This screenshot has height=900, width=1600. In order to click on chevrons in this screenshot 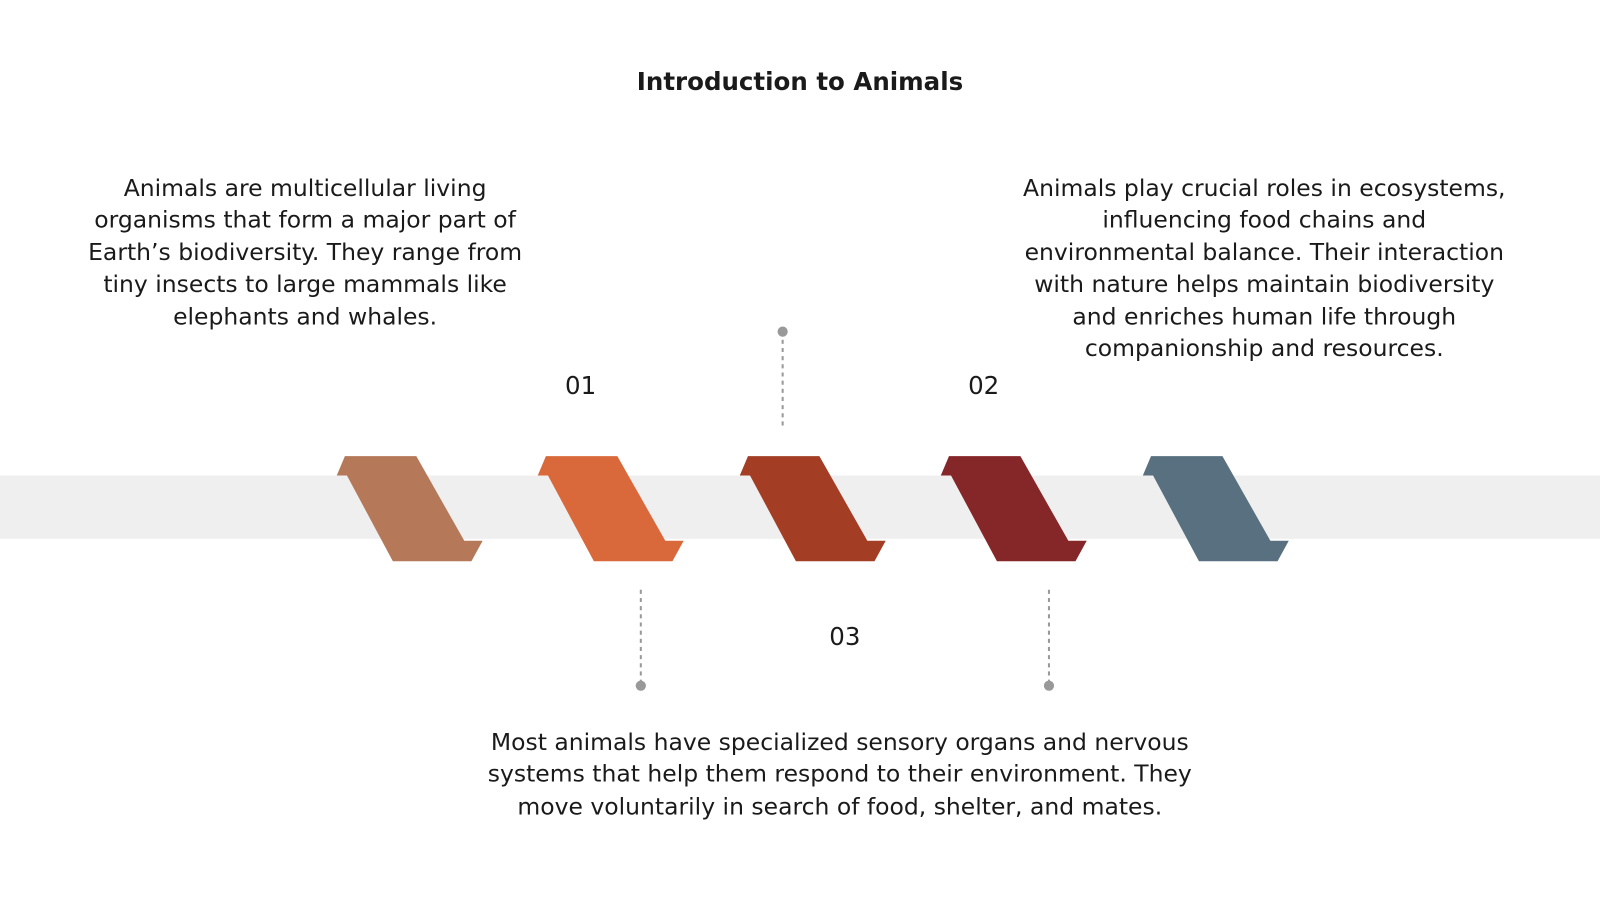, I will do `click(812, 509)`.